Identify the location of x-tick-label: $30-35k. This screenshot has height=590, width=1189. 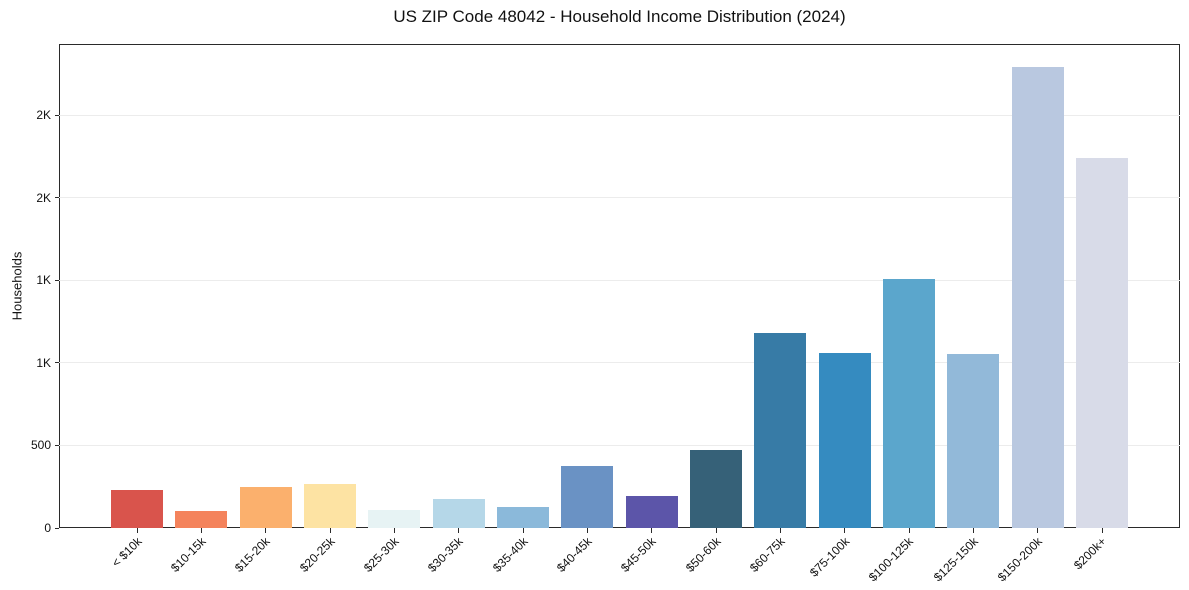
(445, 554).